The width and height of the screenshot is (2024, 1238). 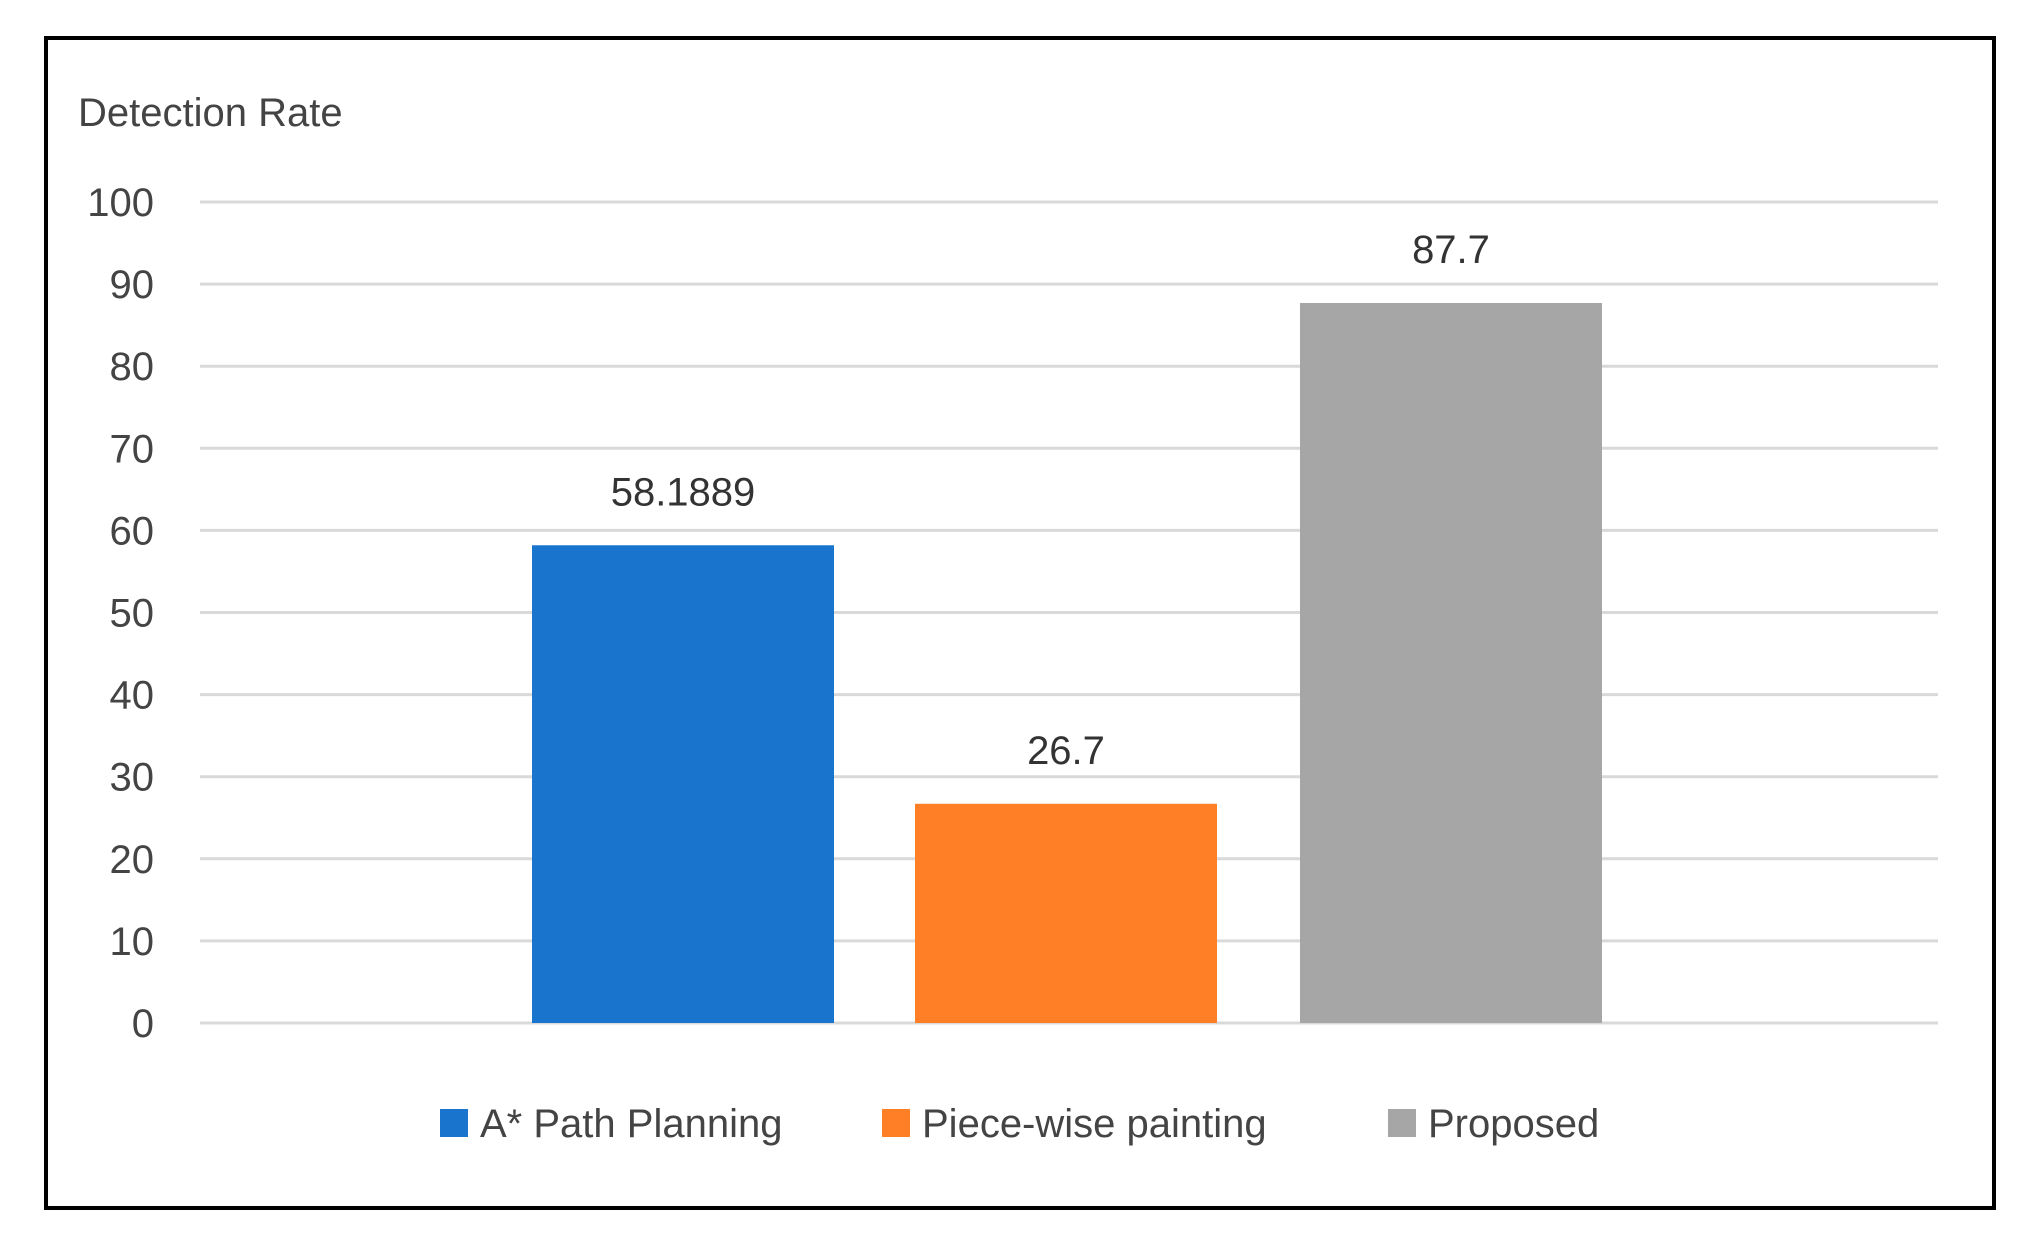 What do you see at coordinates (132, 614) in the screenshot?
I see `y-tick-label: 50` at bounding box center [132, 614].